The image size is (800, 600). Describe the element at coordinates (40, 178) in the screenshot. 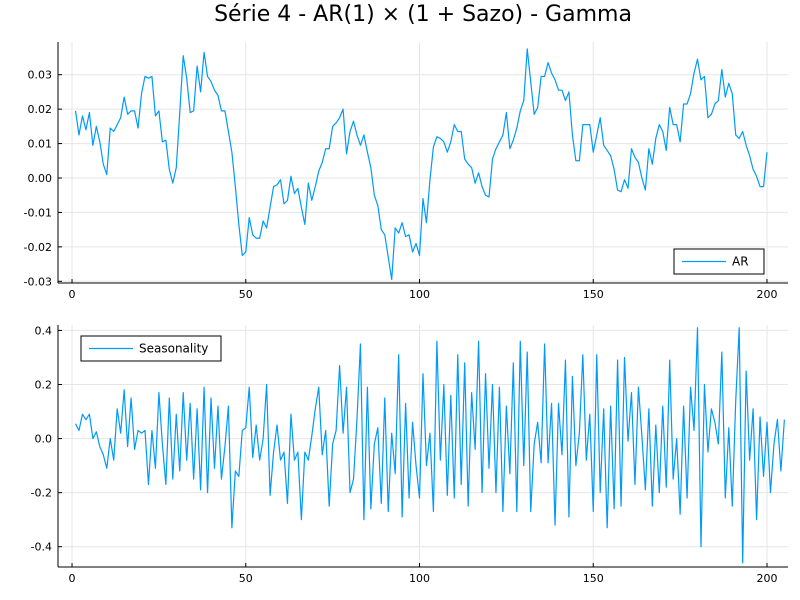

I see `y-tick-label: 0.00` at that location.